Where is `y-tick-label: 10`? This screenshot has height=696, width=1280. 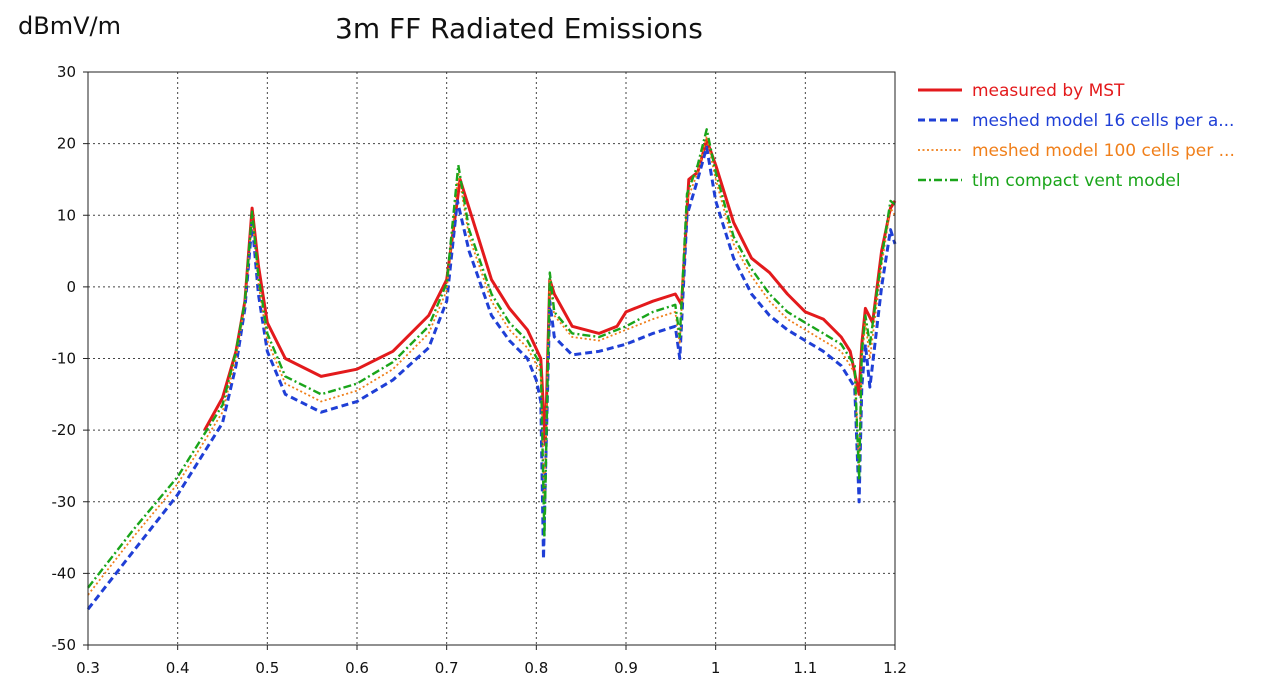
y-tick-label: 10 is located at coordinates (66, 215).